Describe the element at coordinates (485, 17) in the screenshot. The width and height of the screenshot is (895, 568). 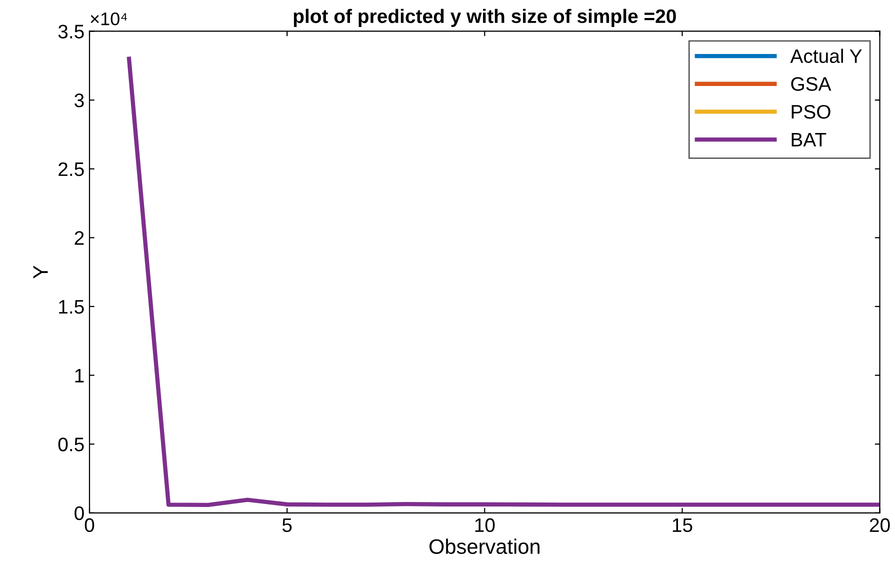
I see `chart-title: plot of predicted y with size of simple =20` at that location.